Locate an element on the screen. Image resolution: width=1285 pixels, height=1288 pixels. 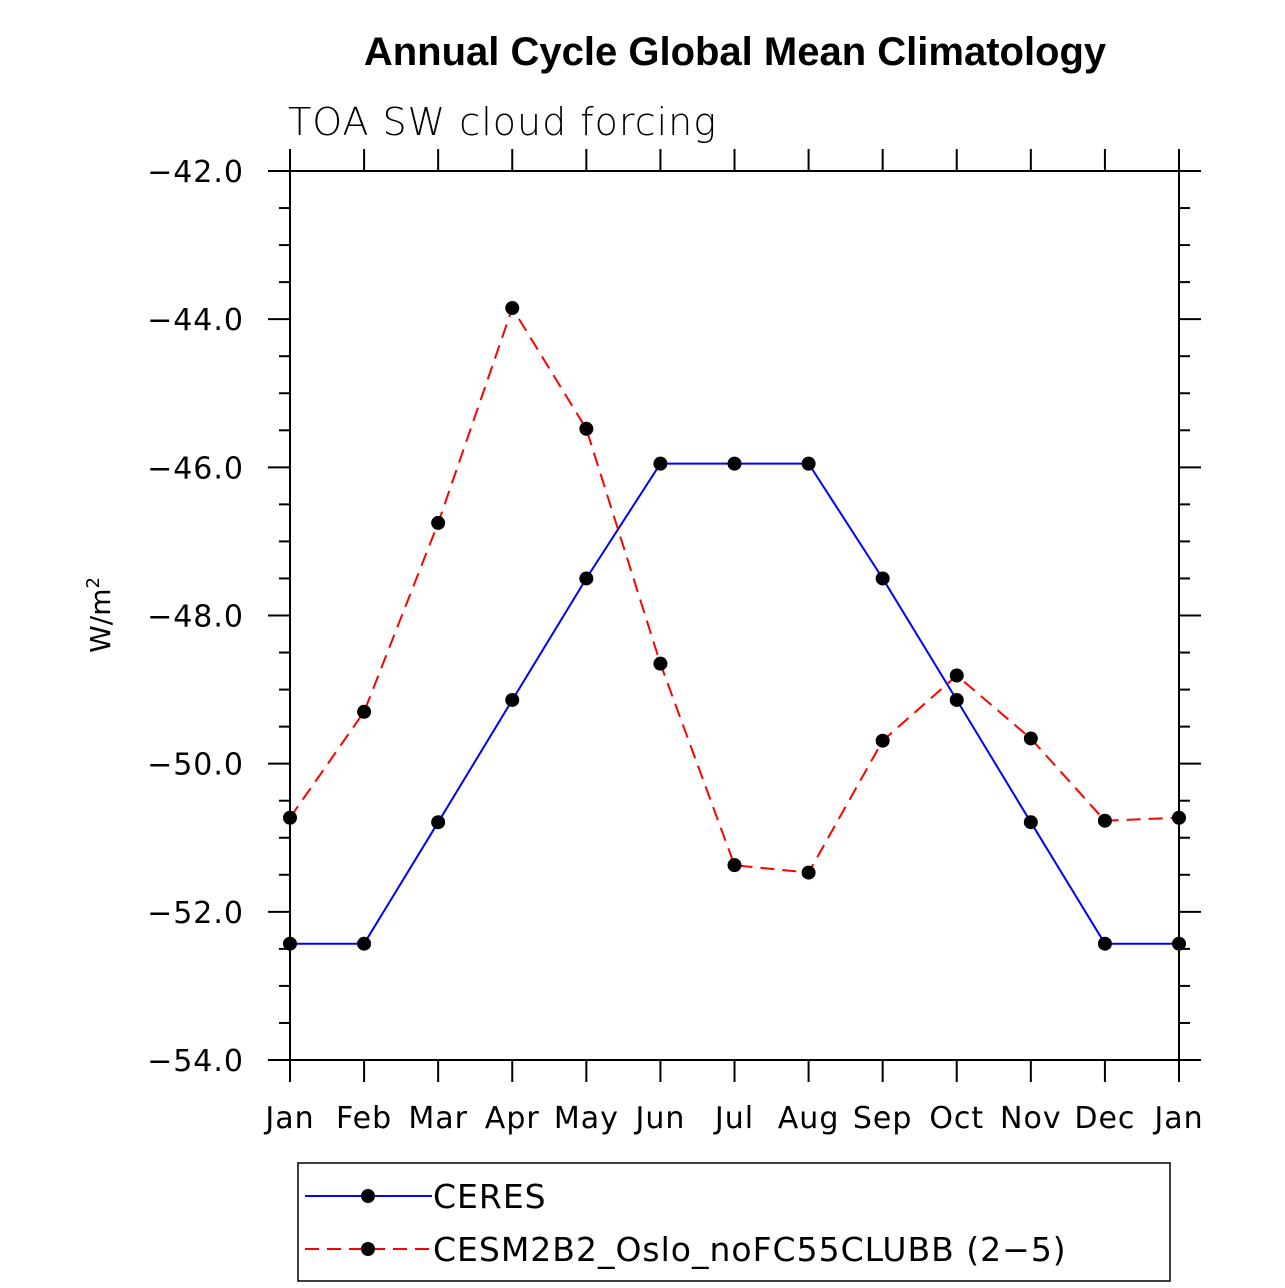
y-tick-labels: −42.0 −44.0 −46.0 −48.0 −50.0 −52.0 −54.0 is located at coordinates (195, 617).